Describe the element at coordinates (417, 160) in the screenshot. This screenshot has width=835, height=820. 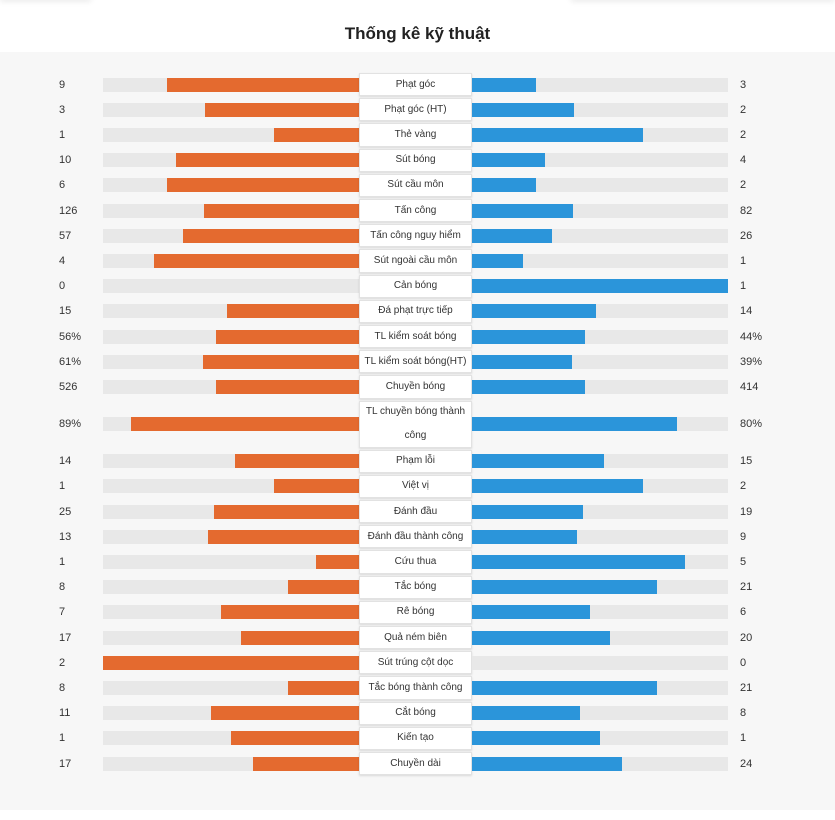
I see `stat-row: 10 Sút bóng 4` at that location.